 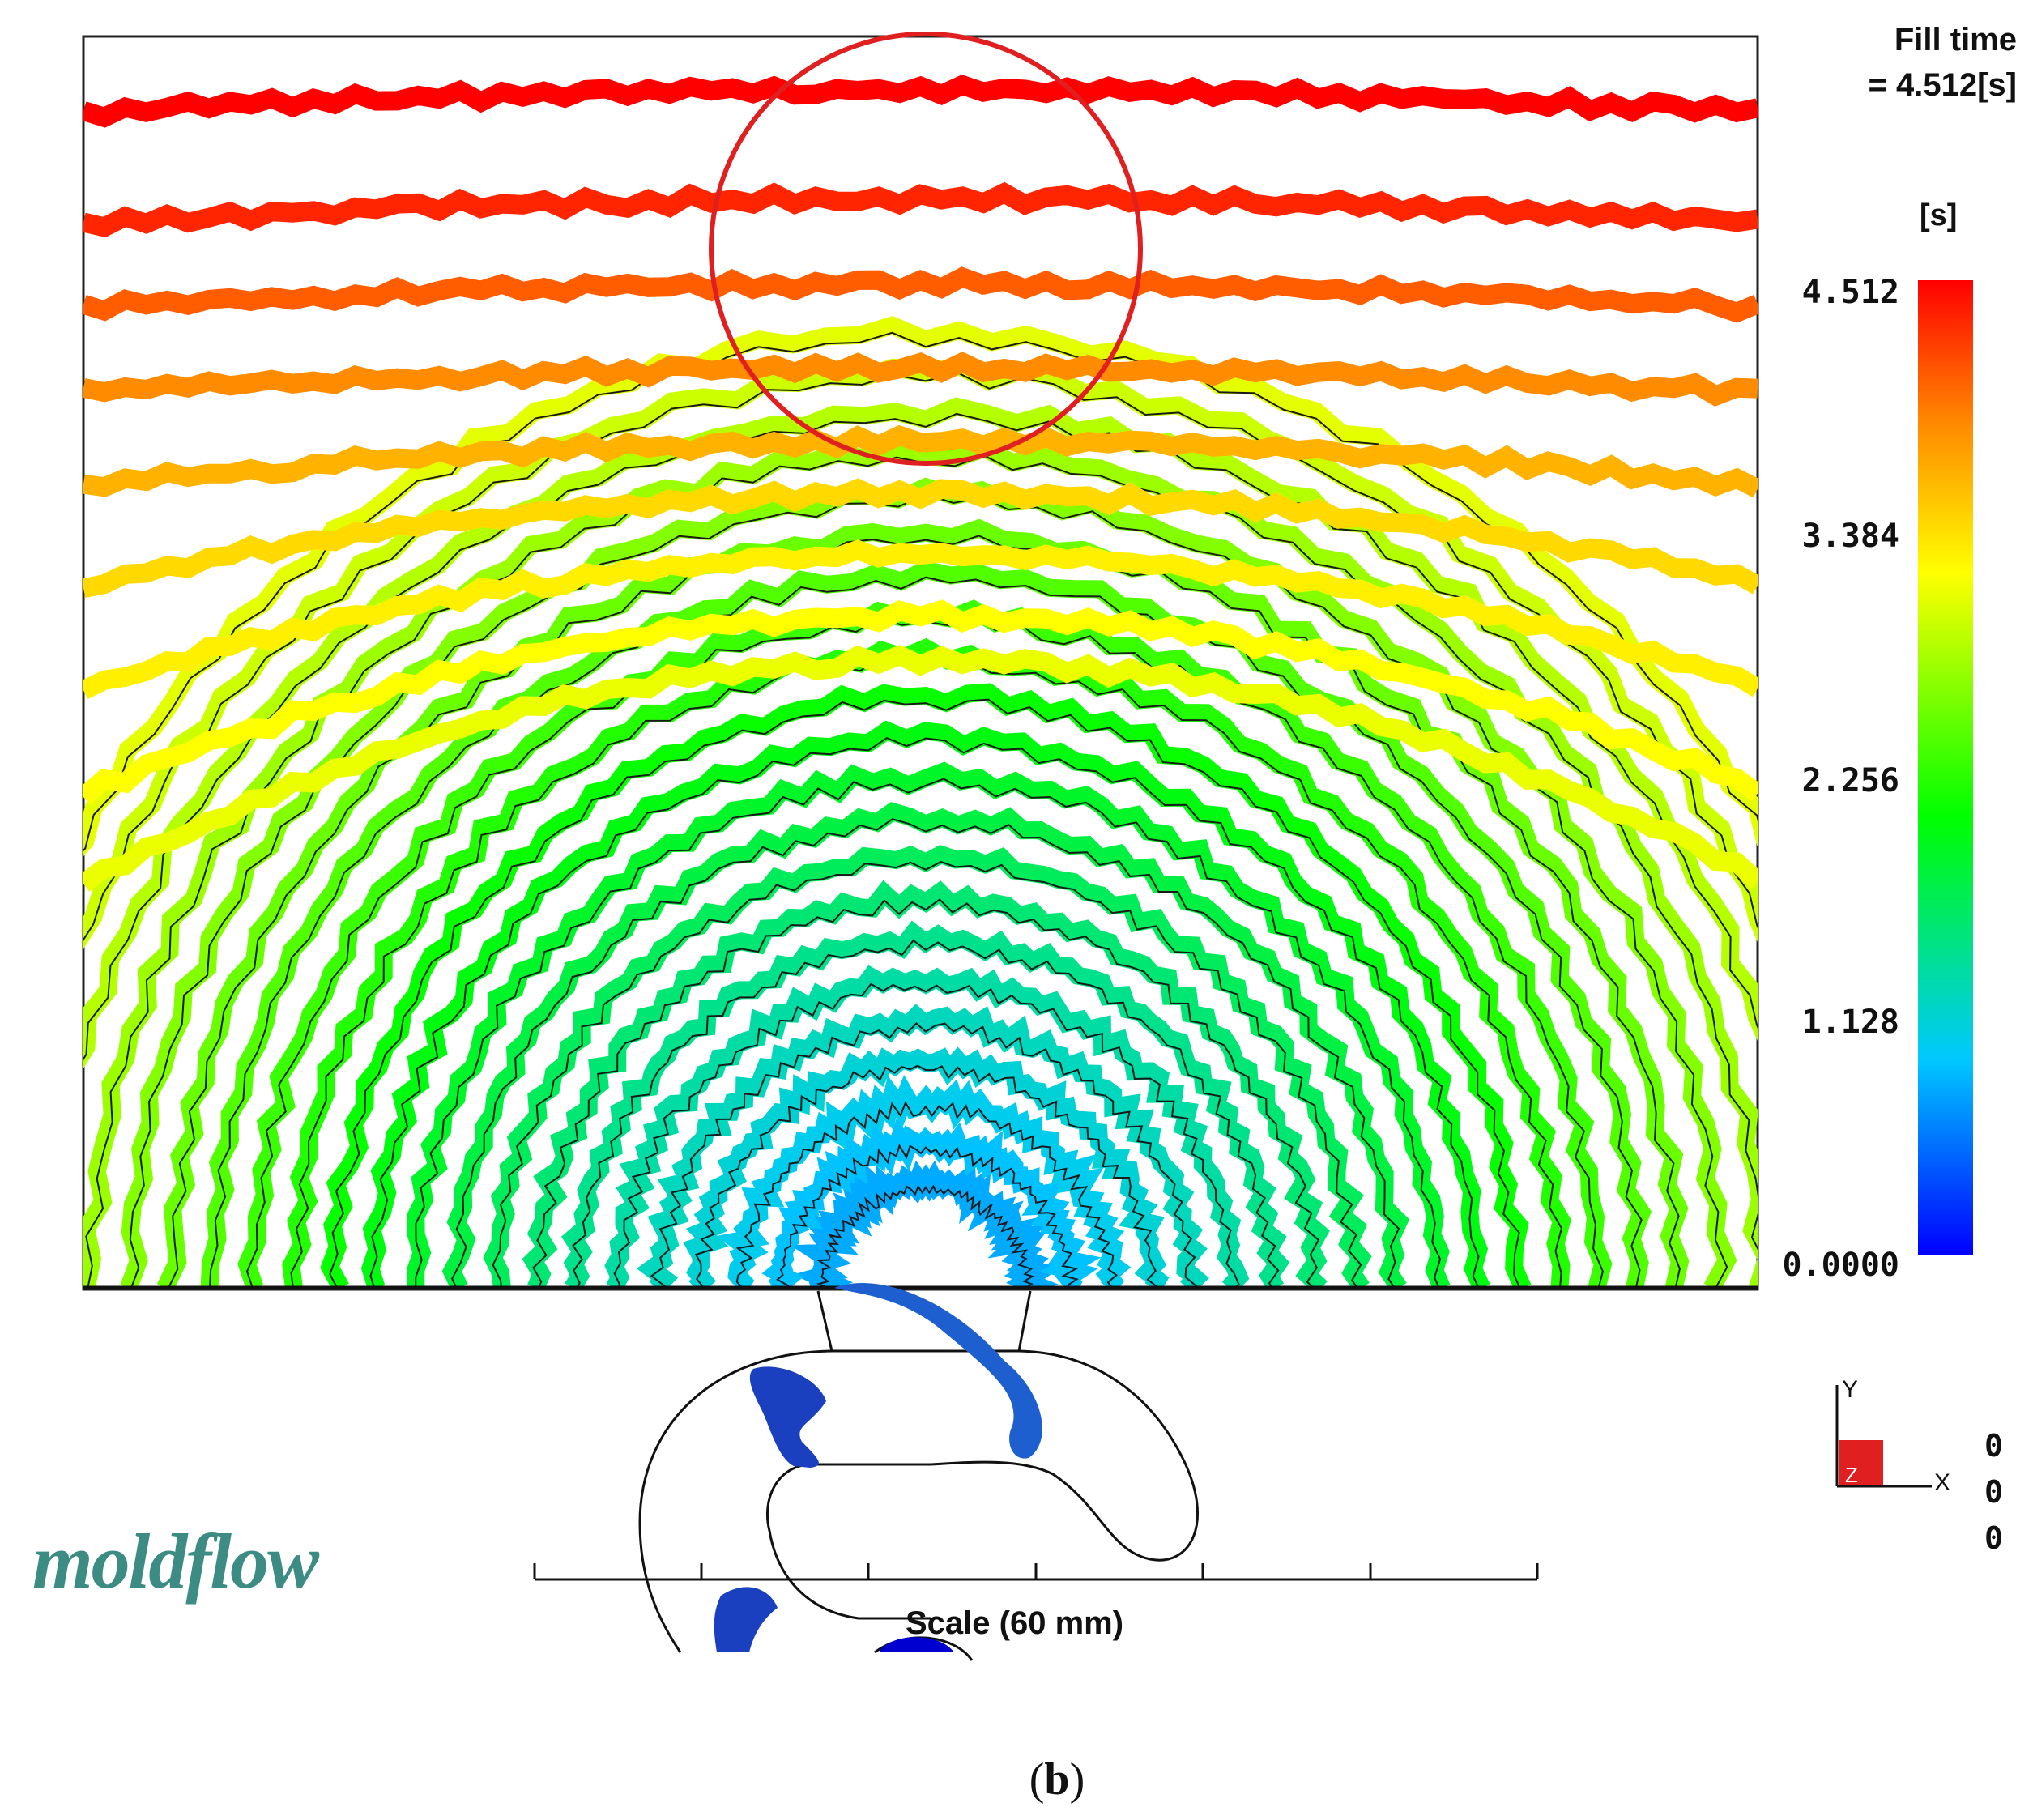 What do you see at coordinates (1919, 1466) in the screenshot?
I see `axes-triad: Y X Z 0 0 0` at bounding box center [1919, 1466].